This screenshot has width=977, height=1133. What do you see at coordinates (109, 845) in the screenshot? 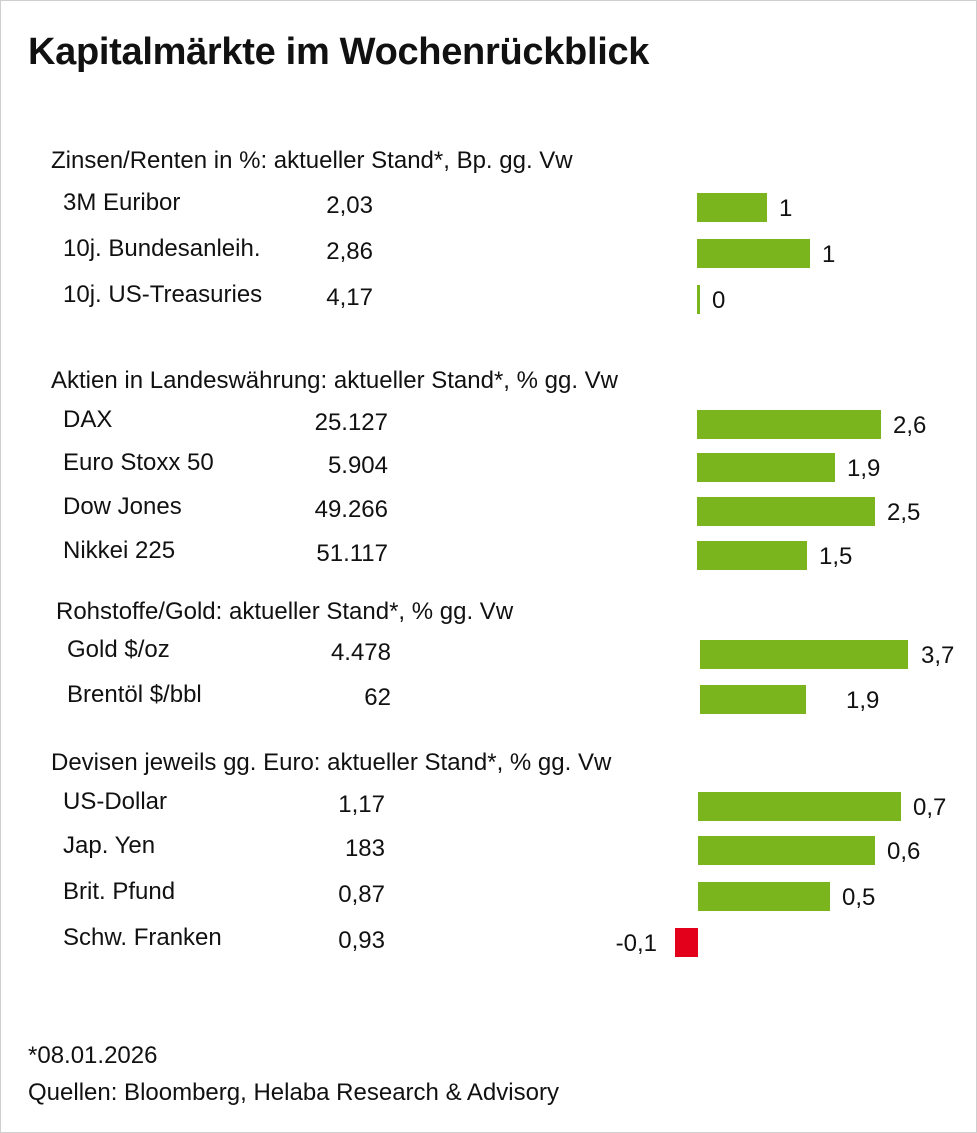
I see `row-label: Jap. Yen` at bounding box center [109, 845].